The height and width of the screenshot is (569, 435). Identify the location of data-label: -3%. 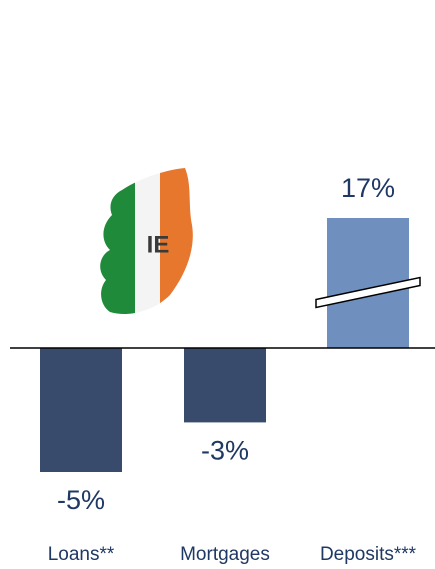
(225, 451).